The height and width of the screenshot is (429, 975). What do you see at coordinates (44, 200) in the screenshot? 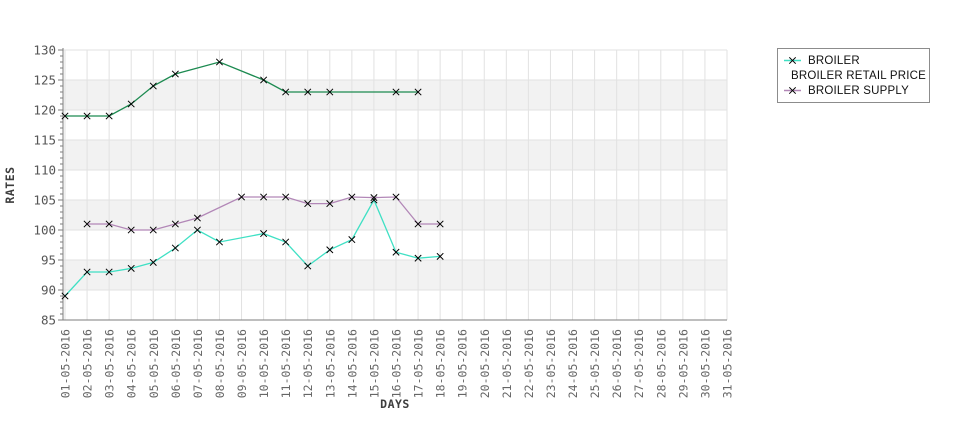
I see `y-tick-label: 105` at bounding box center [44, 200].